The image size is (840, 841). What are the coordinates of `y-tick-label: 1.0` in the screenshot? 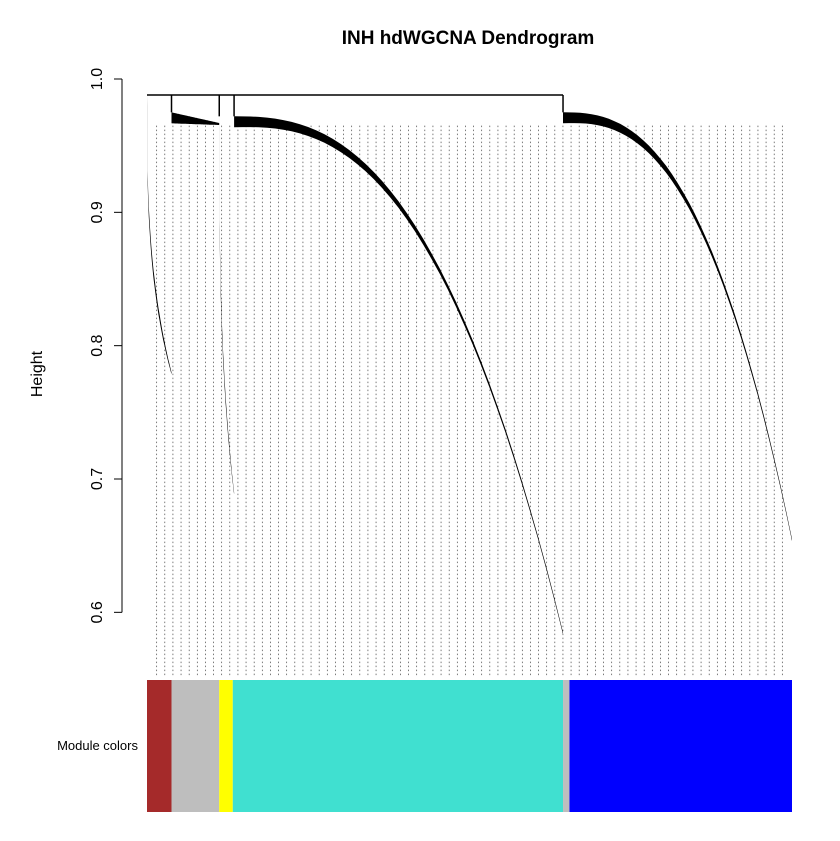 It's located at (97, 79).